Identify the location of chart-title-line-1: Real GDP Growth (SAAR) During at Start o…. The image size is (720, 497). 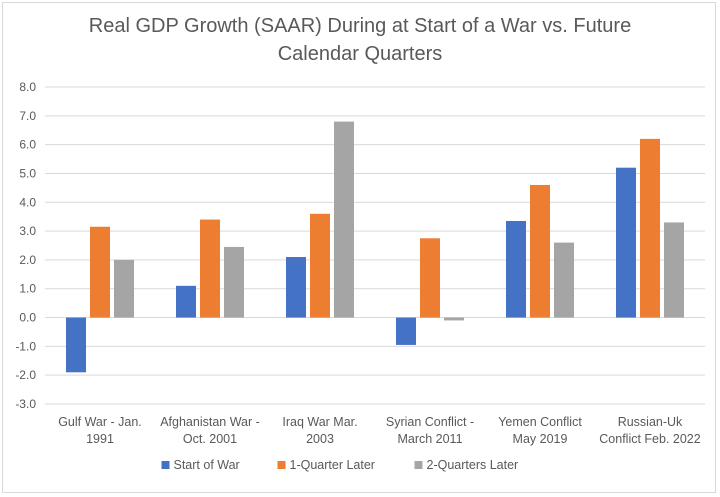
(360, 26).